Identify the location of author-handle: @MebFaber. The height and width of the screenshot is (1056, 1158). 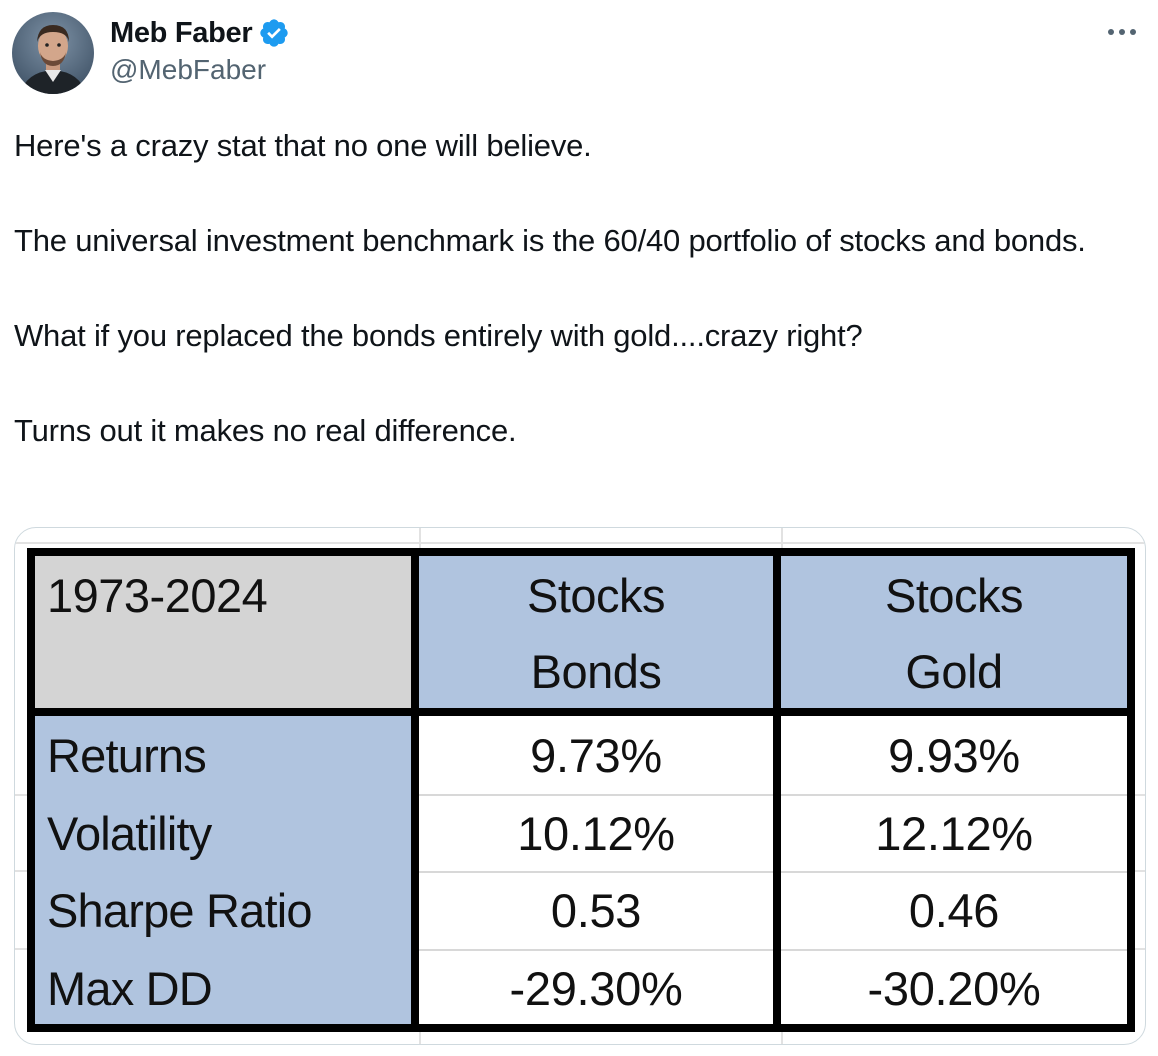
(188, 69).